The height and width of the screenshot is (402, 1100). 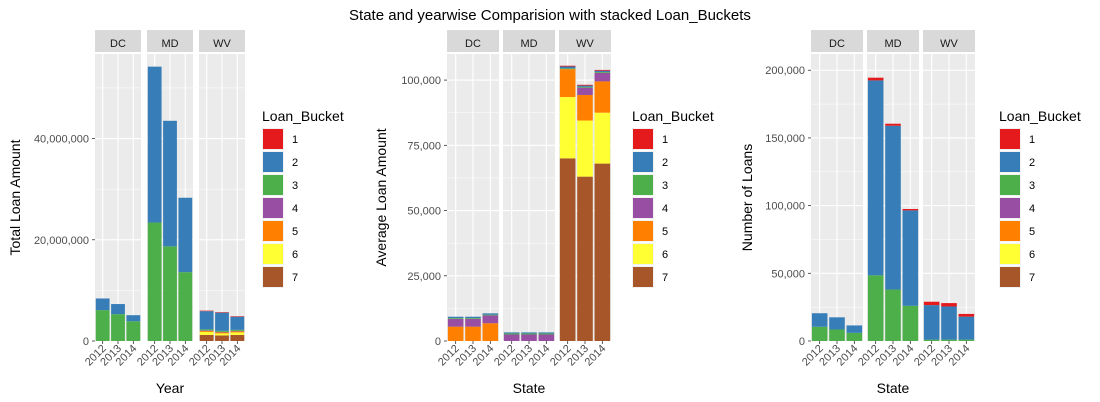 I want to click on y-tick-label: 150,000, so click(x=785, y=139).